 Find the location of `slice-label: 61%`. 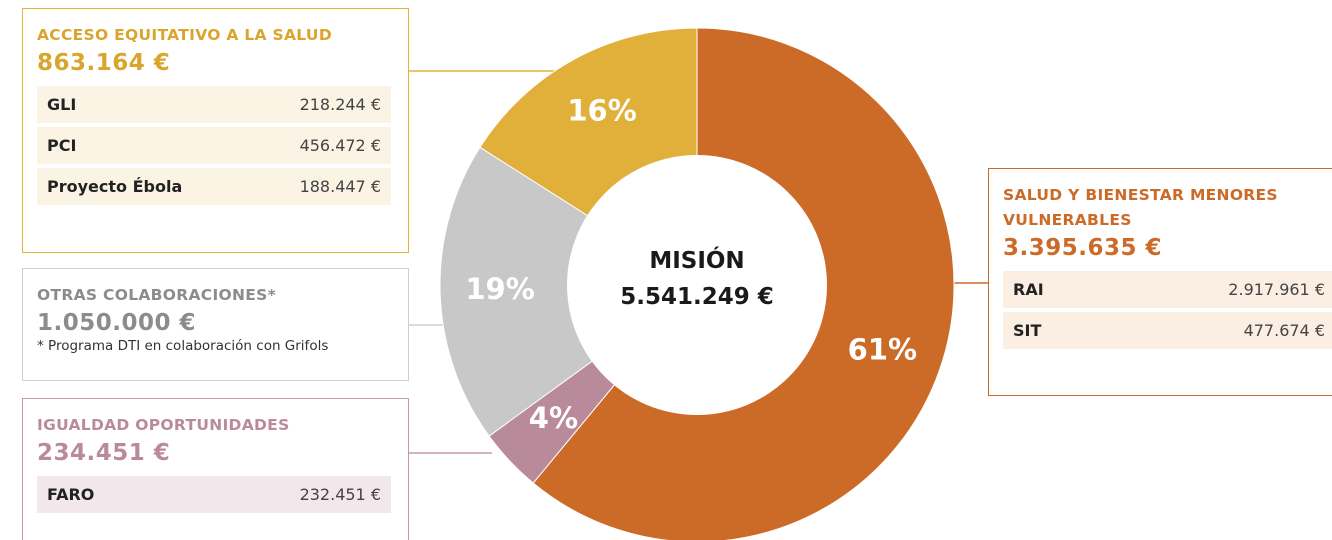

slice-label: 61% is located at coordinates (882, 350).